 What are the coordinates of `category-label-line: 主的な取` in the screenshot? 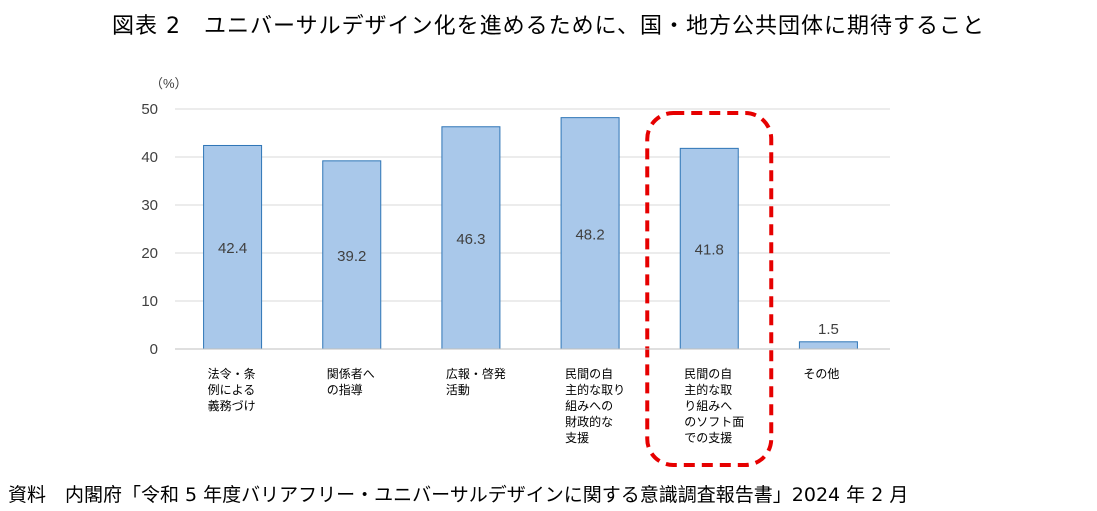 It's located at (708, 389).